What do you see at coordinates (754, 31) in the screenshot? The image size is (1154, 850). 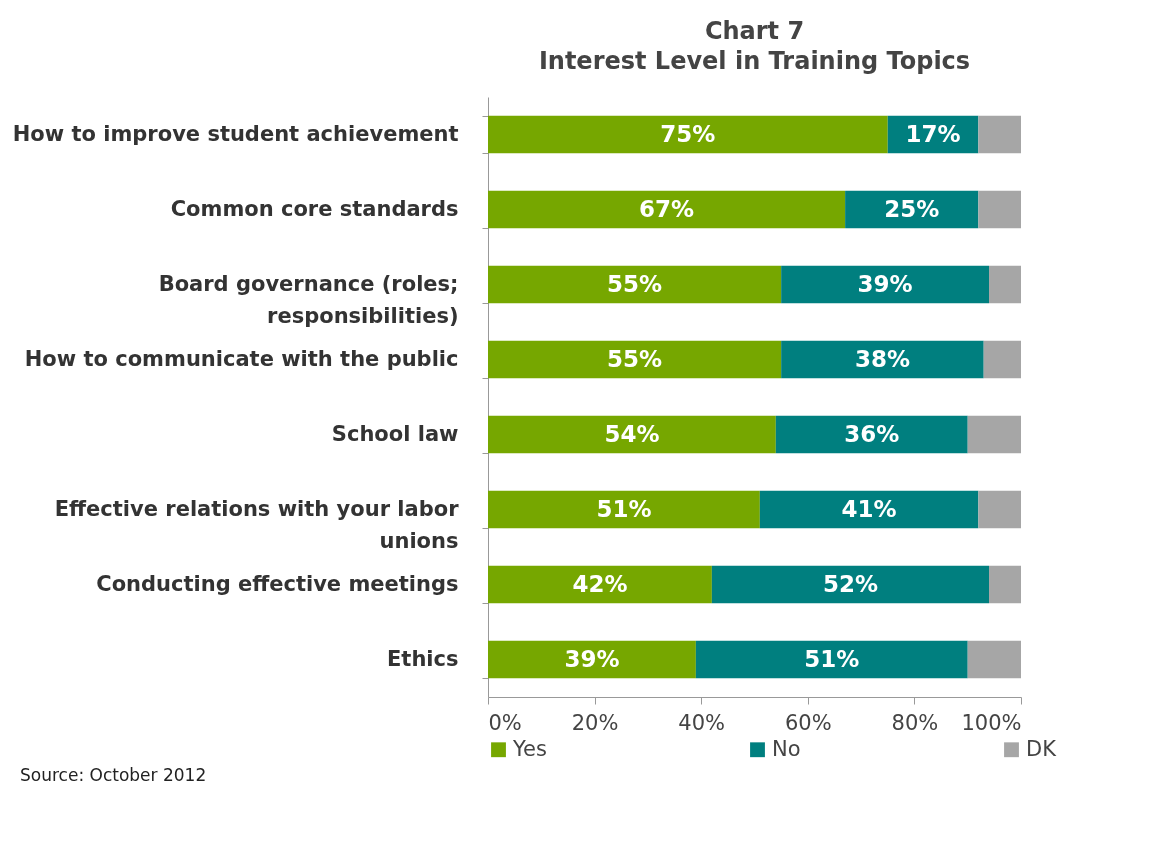 I see `chart-title: Chart 7` at bounding box center [754, 31].